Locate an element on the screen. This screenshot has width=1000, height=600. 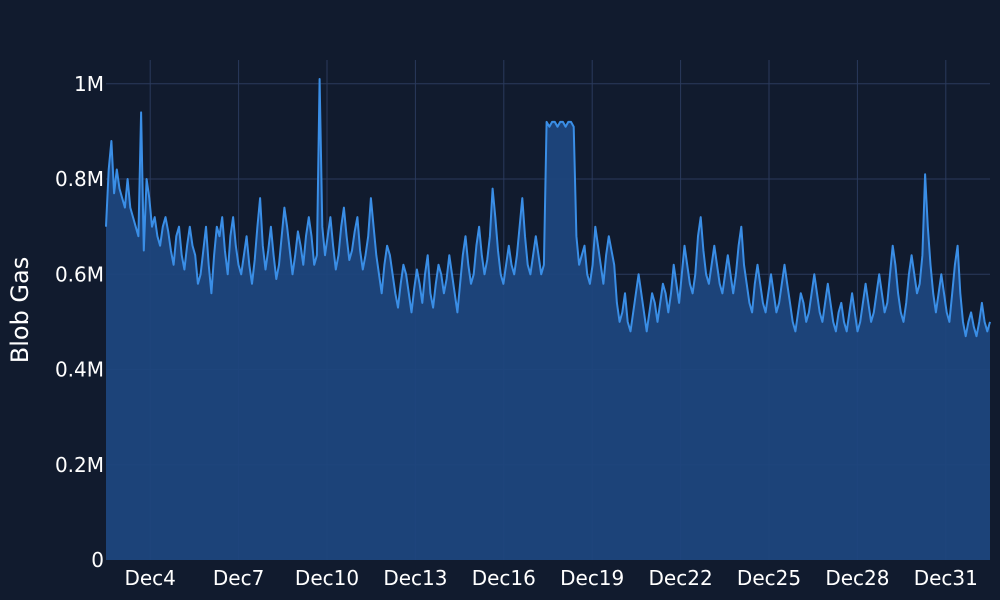
x-tick-label: Dec7 is located at coordinates (238, 578).